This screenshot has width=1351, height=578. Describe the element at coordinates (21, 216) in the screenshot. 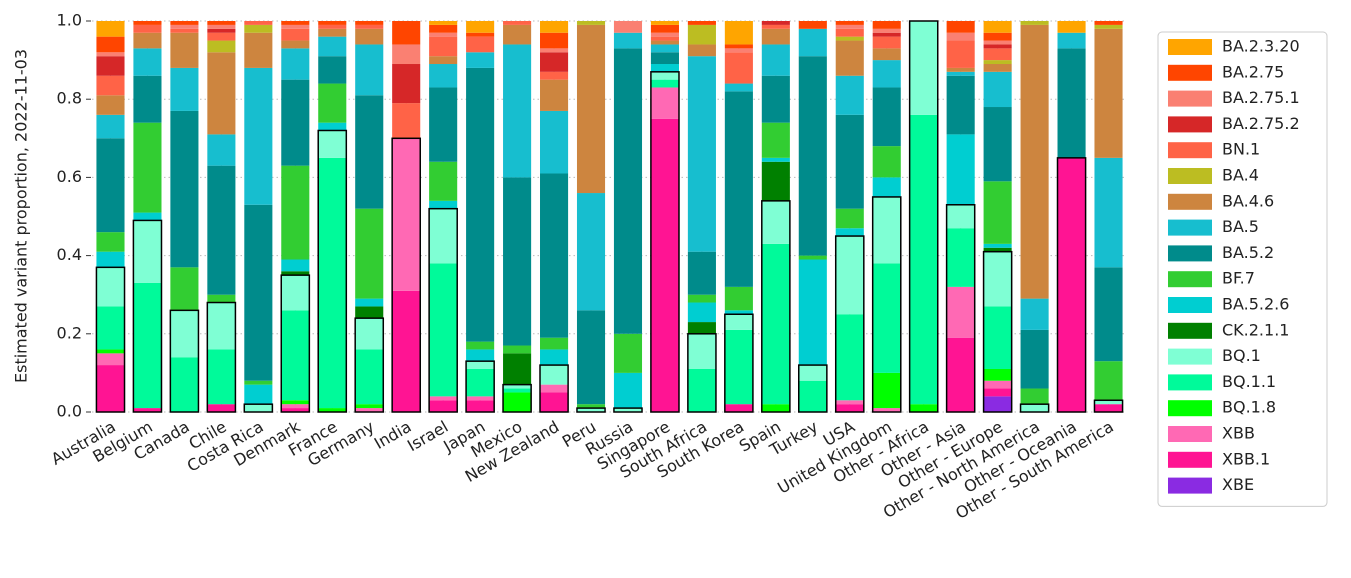

I see `y-axis-label: Estimated variant proportion, 2022-11-03` at that location.